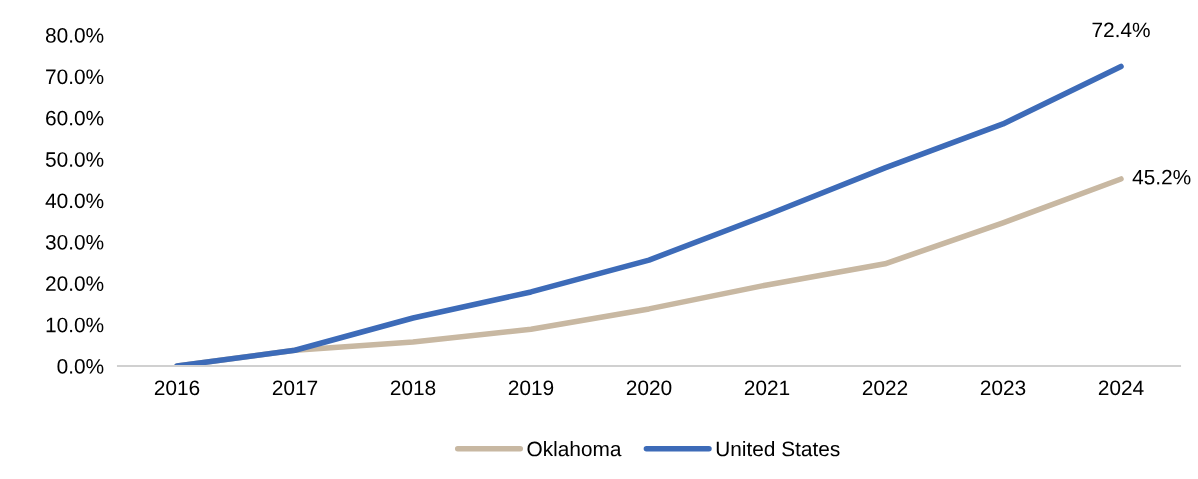 The width and height of the screenshot is (1198, 479). I want to click on y-tick-label: 0.0%, so click(80, 366).